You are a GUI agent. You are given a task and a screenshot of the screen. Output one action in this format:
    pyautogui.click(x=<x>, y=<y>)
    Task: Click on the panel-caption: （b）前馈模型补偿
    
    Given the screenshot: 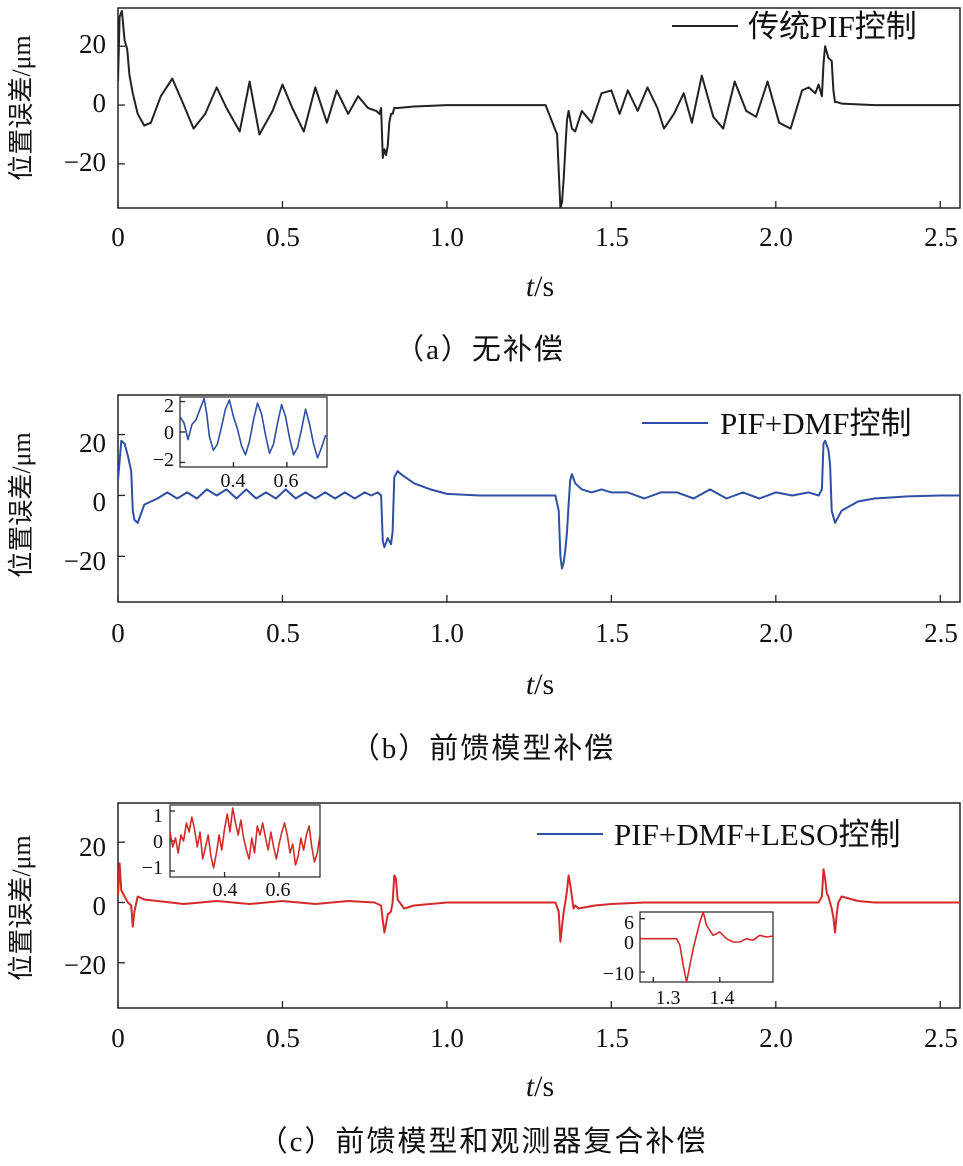 What is the action you would take?
    pyautogui.click(x=483, y=748)
    